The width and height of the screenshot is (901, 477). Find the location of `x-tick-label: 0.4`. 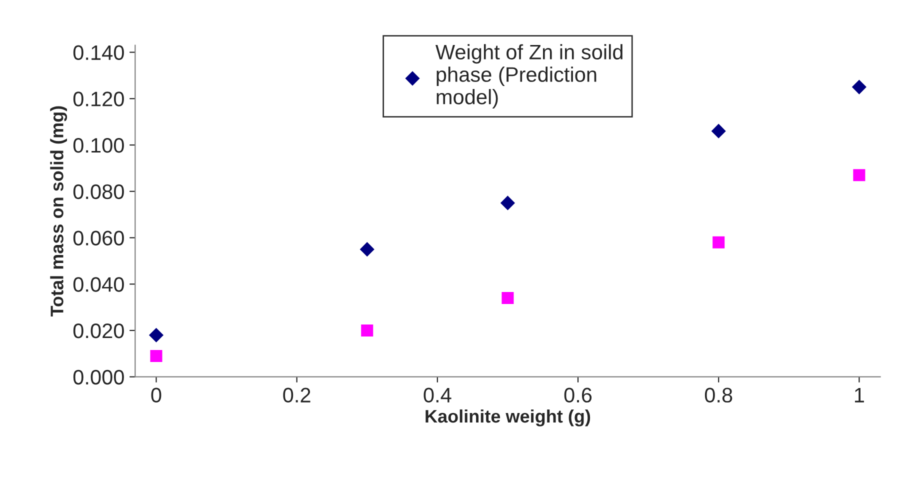

x-tick-label: 0.4 is located at coordinates (438, 395).